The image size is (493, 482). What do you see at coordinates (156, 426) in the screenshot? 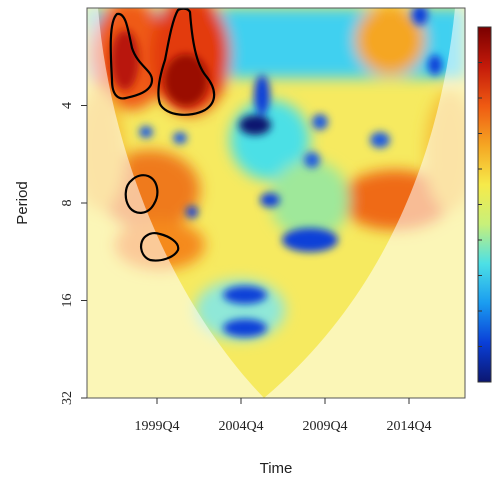
I see `x-tick-label: 1999Q4` at bounding box center [156, 426].